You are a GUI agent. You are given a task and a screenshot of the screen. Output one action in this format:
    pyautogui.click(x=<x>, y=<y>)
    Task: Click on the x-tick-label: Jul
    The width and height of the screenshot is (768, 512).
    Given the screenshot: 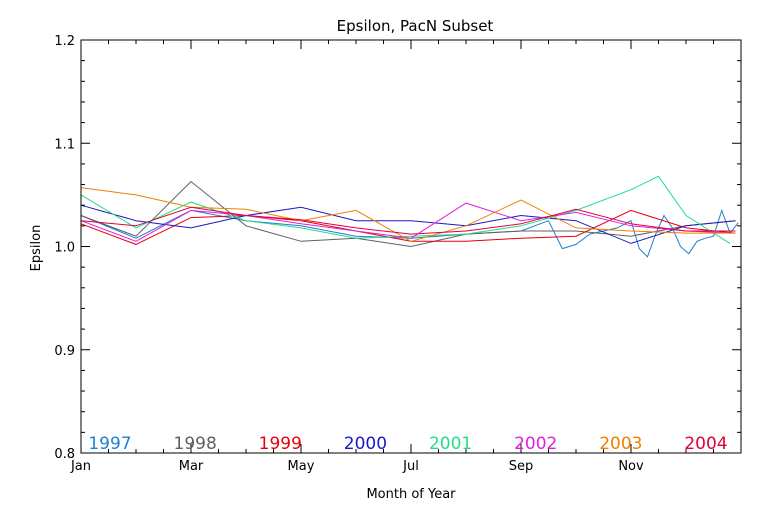 What is the action you would take?
    pyautogui.click(x=410, y=466)
    